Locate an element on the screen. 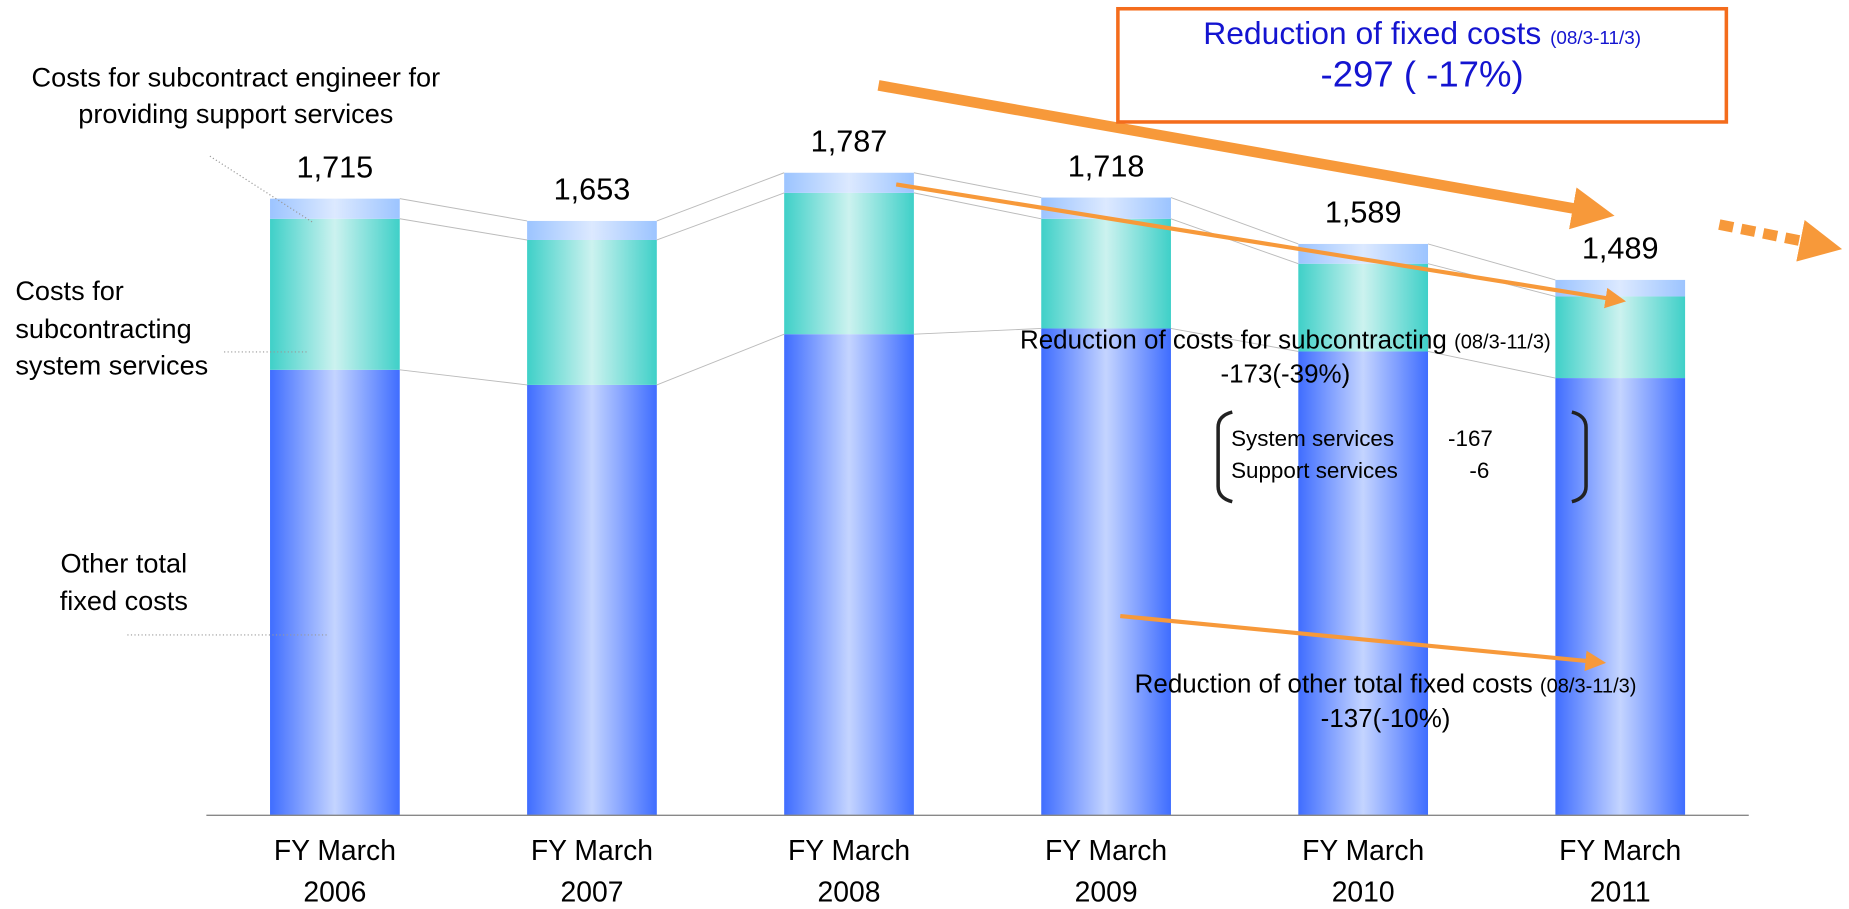 This screenshot has height=909, width=1849. total-label: 1,718 is located at coordinates (1106, 166).